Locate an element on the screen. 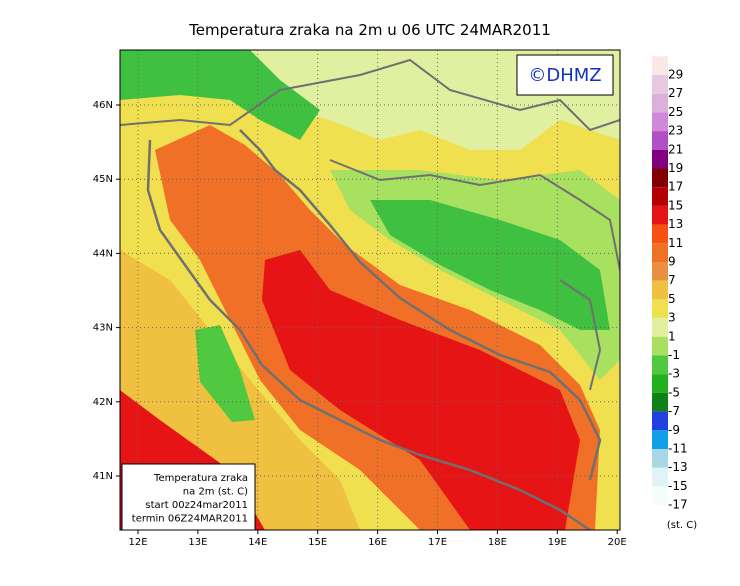 This screenshot has height=586, width=740. colorbar-label: 27 is located at coordinates (675, 93).